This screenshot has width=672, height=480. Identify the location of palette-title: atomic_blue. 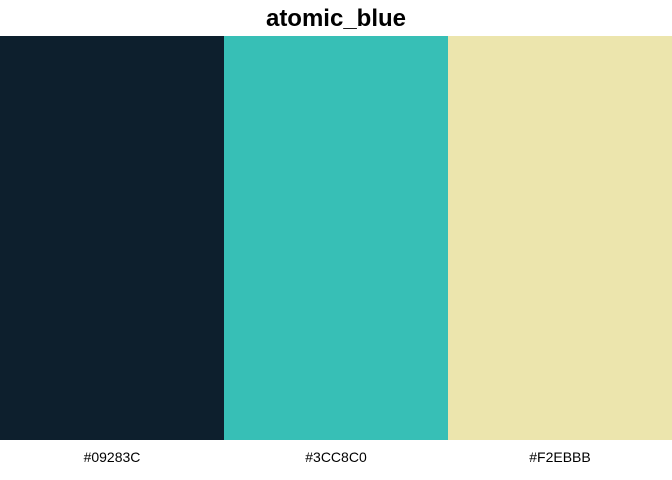
(336, 18).